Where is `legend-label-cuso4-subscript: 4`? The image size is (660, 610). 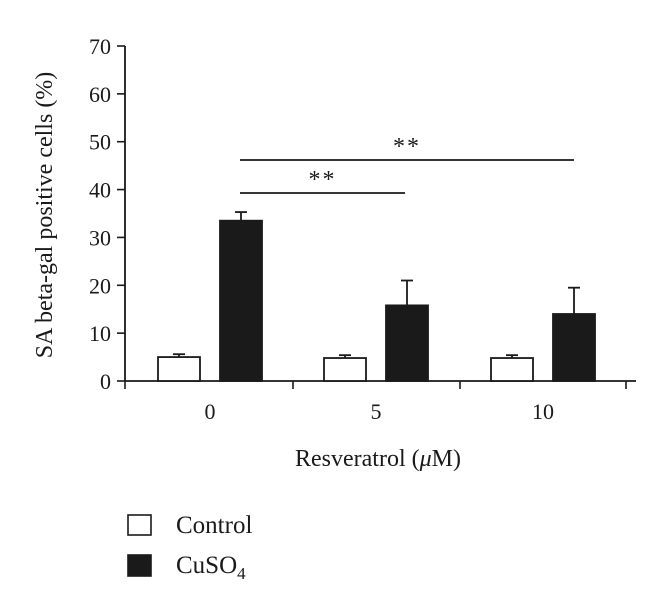 legend-label-cuso4-subscript: 4 is located at coordinates (241, 573).